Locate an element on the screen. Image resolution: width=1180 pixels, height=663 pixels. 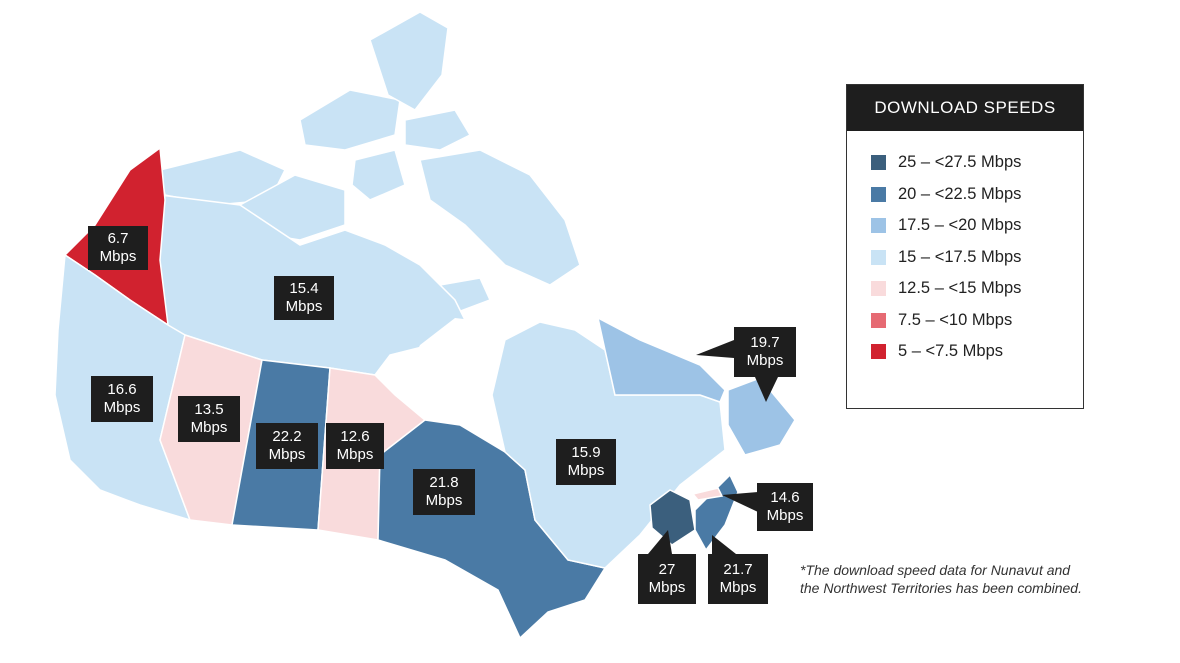
arctic-island-queen-elizabeth is located at coordinates (350, 120).